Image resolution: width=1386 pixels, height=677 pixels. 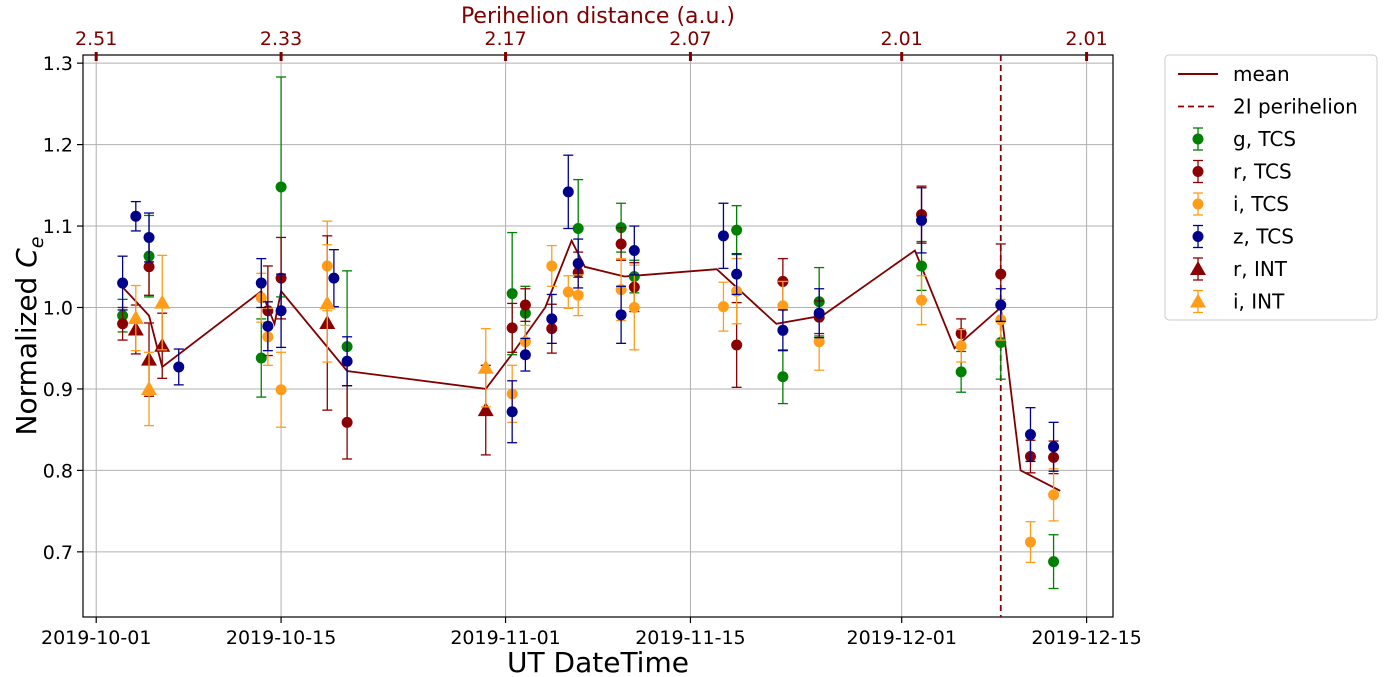 I want to click on y-axis-title: Normalized Ce, so click(x=29, y=336).